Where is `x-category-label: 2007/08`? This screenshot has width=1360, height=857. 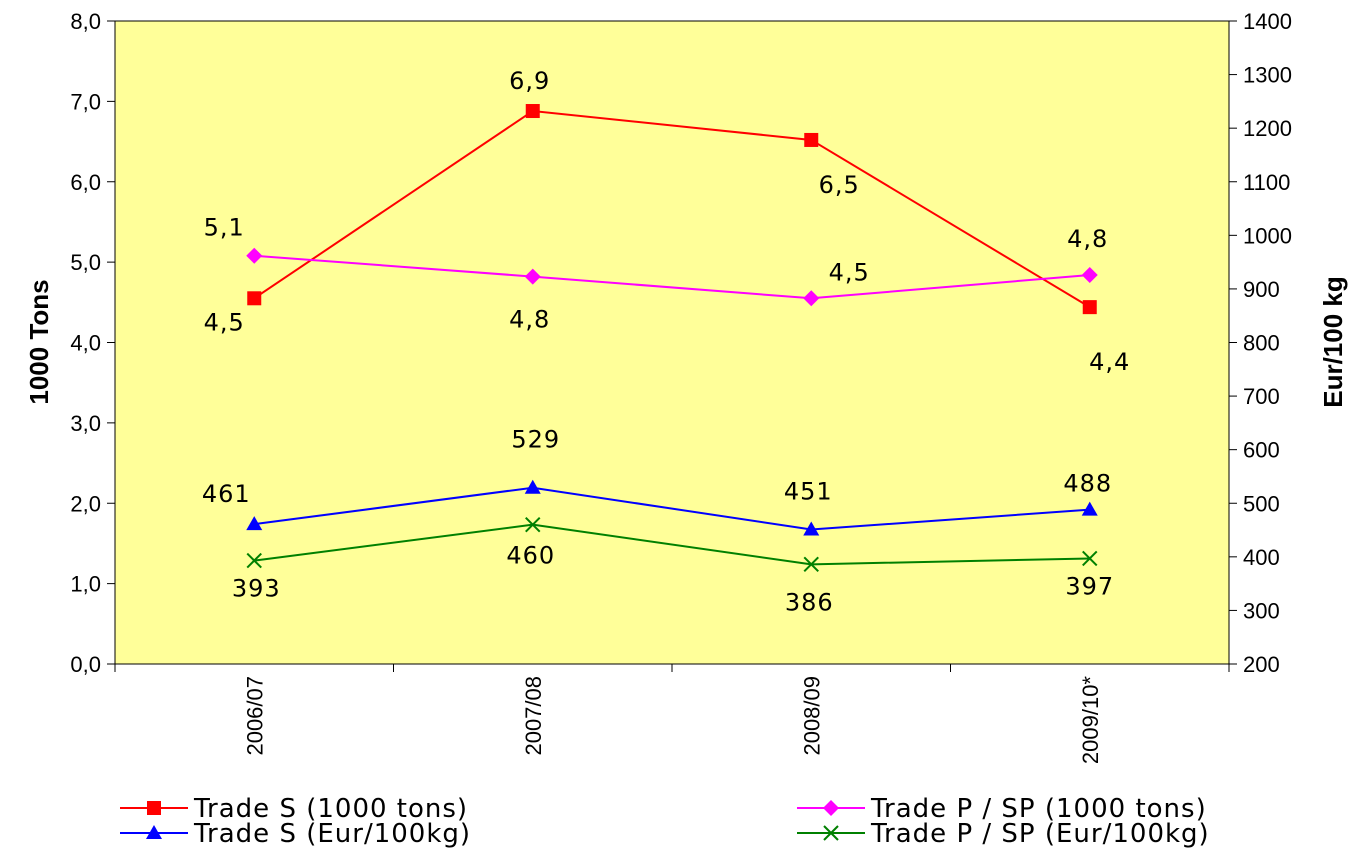 x-category-label: 2007/08 is located at coordinates (533, 716).